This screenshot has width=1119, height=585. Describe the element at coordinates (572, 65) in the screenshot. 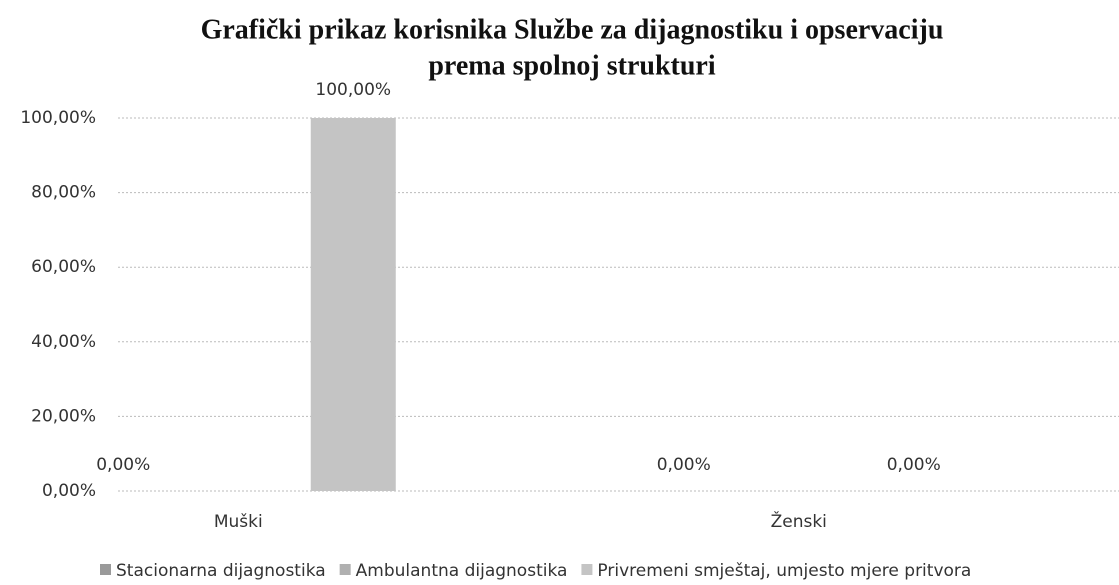

I see `chart-title: prema spolnoj strukturi` at that location.